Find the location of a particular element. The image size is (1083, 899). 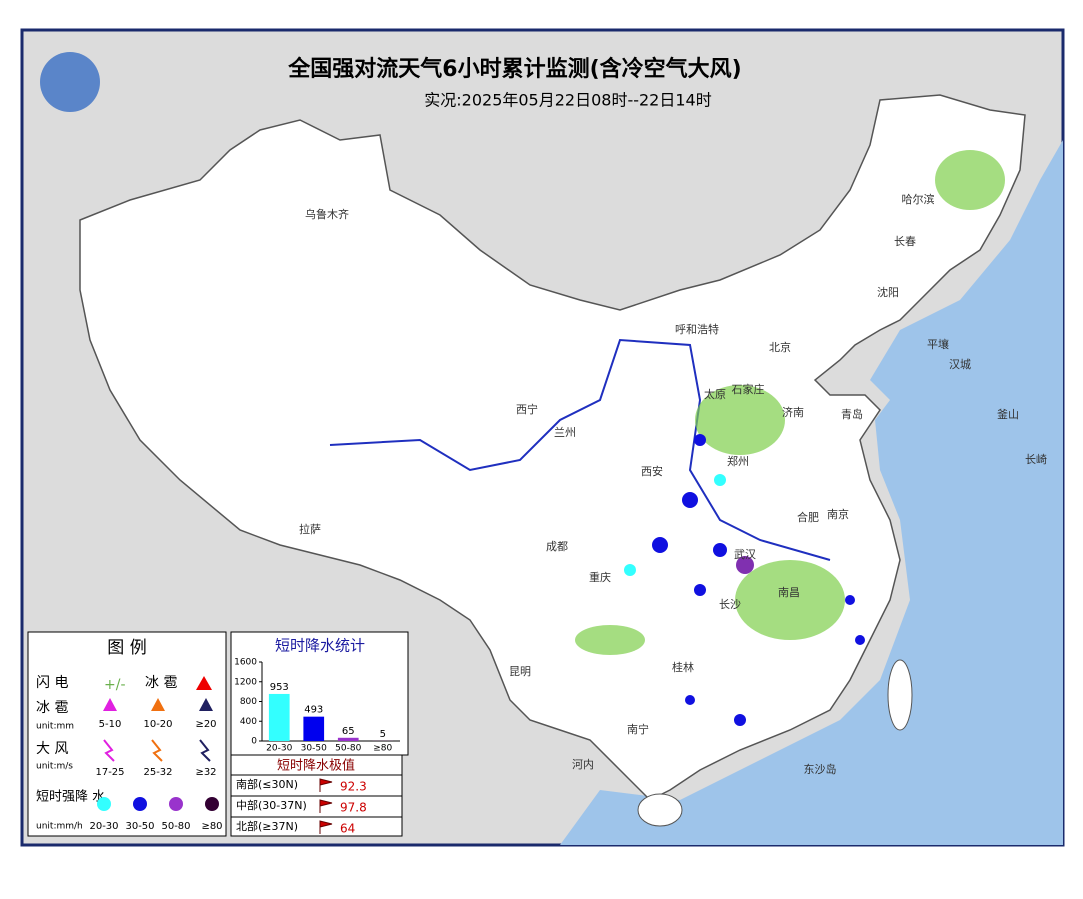

extreme-value: 97.8 is located at coordinates (353, 808).